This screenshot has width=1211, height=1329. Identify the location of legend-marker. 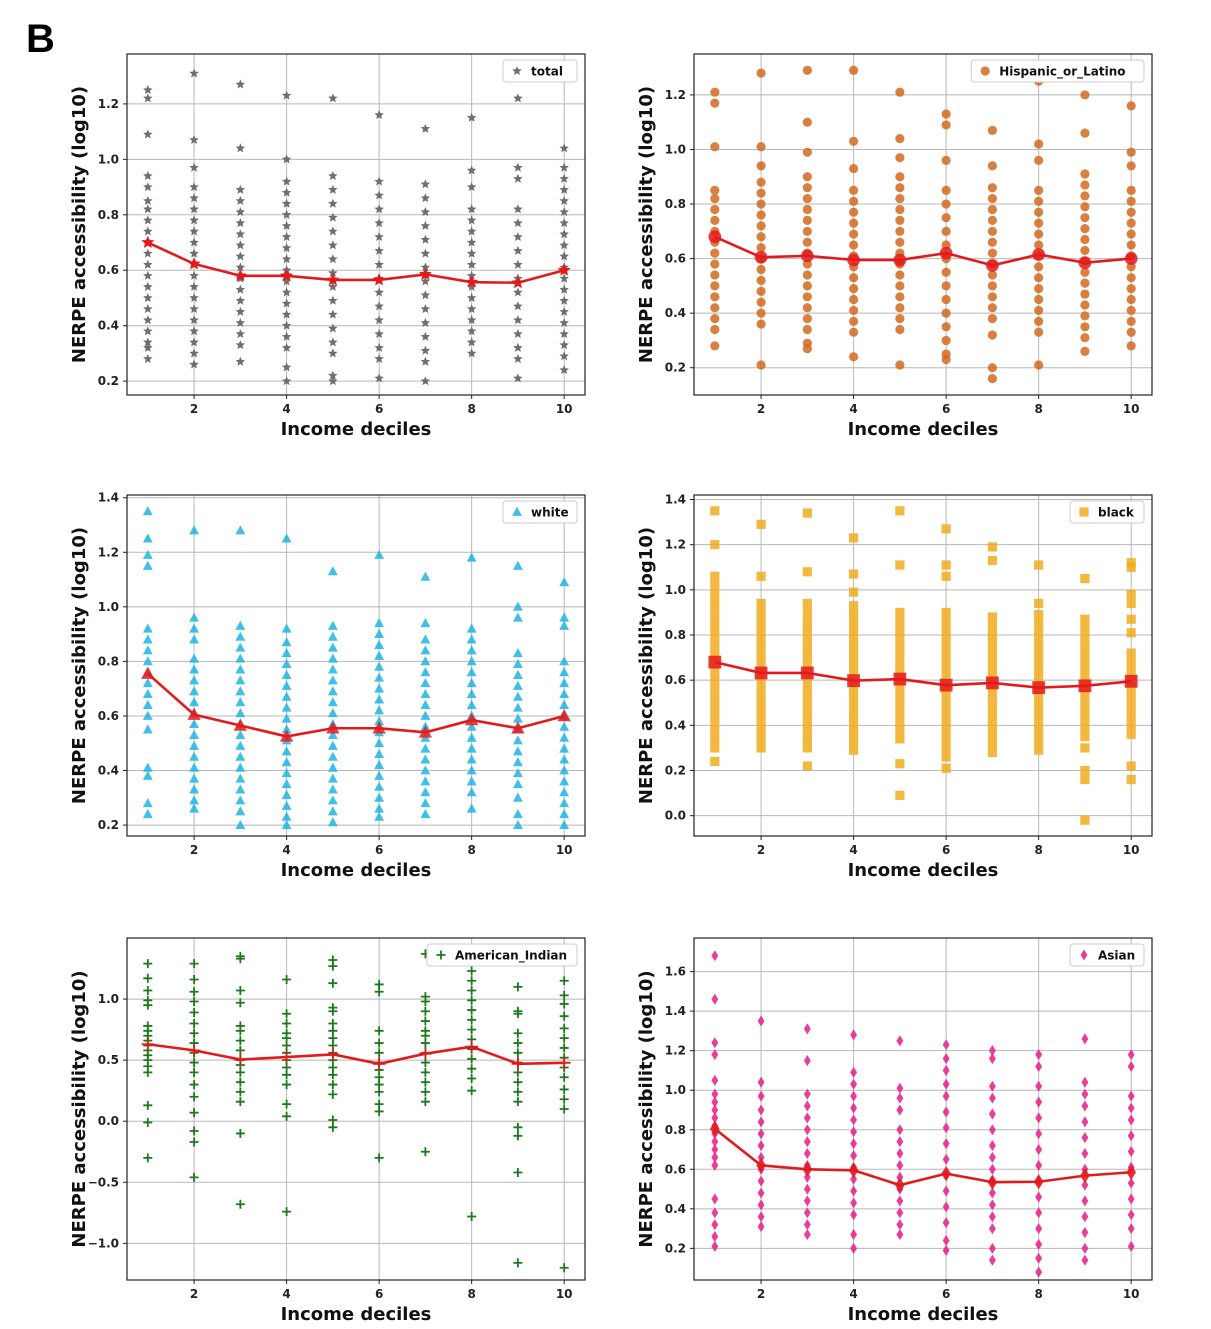
(517, 71).